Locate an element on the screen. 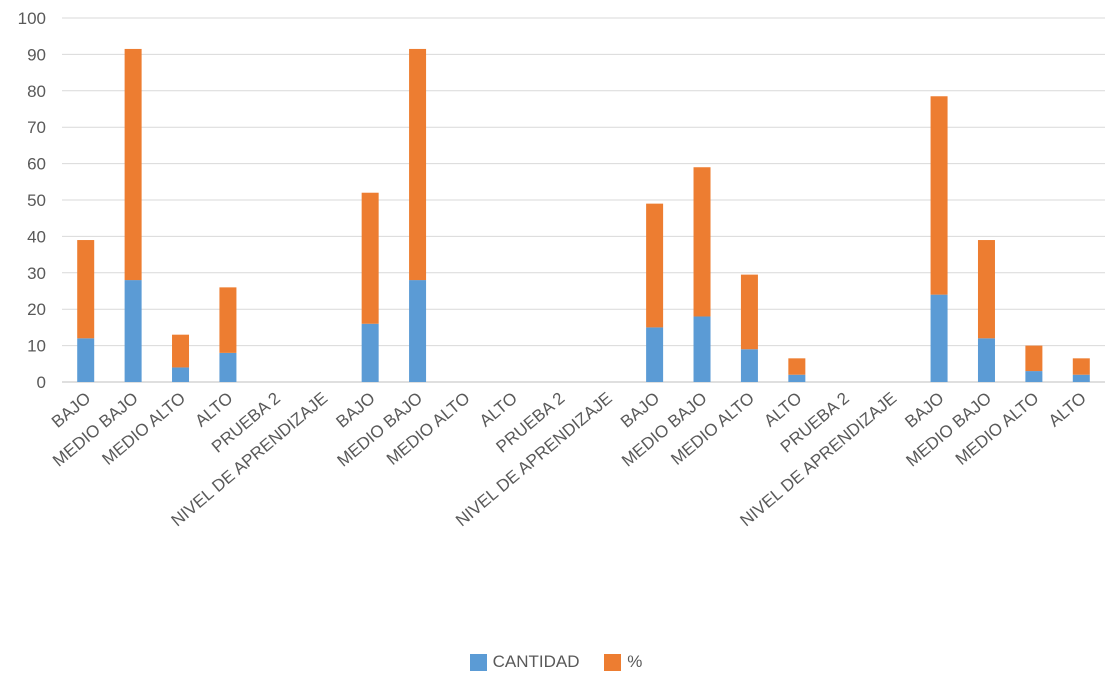  y-tick-label: 50 is located at coordinates (36, 200).